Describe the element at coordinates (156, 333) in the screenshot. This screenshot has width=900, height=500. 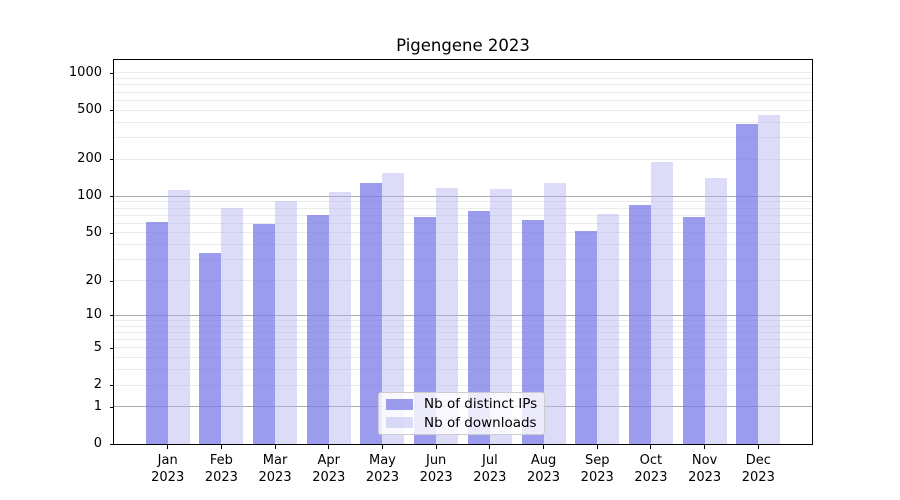
I see `bar-distinct-ips-jan` at that location.